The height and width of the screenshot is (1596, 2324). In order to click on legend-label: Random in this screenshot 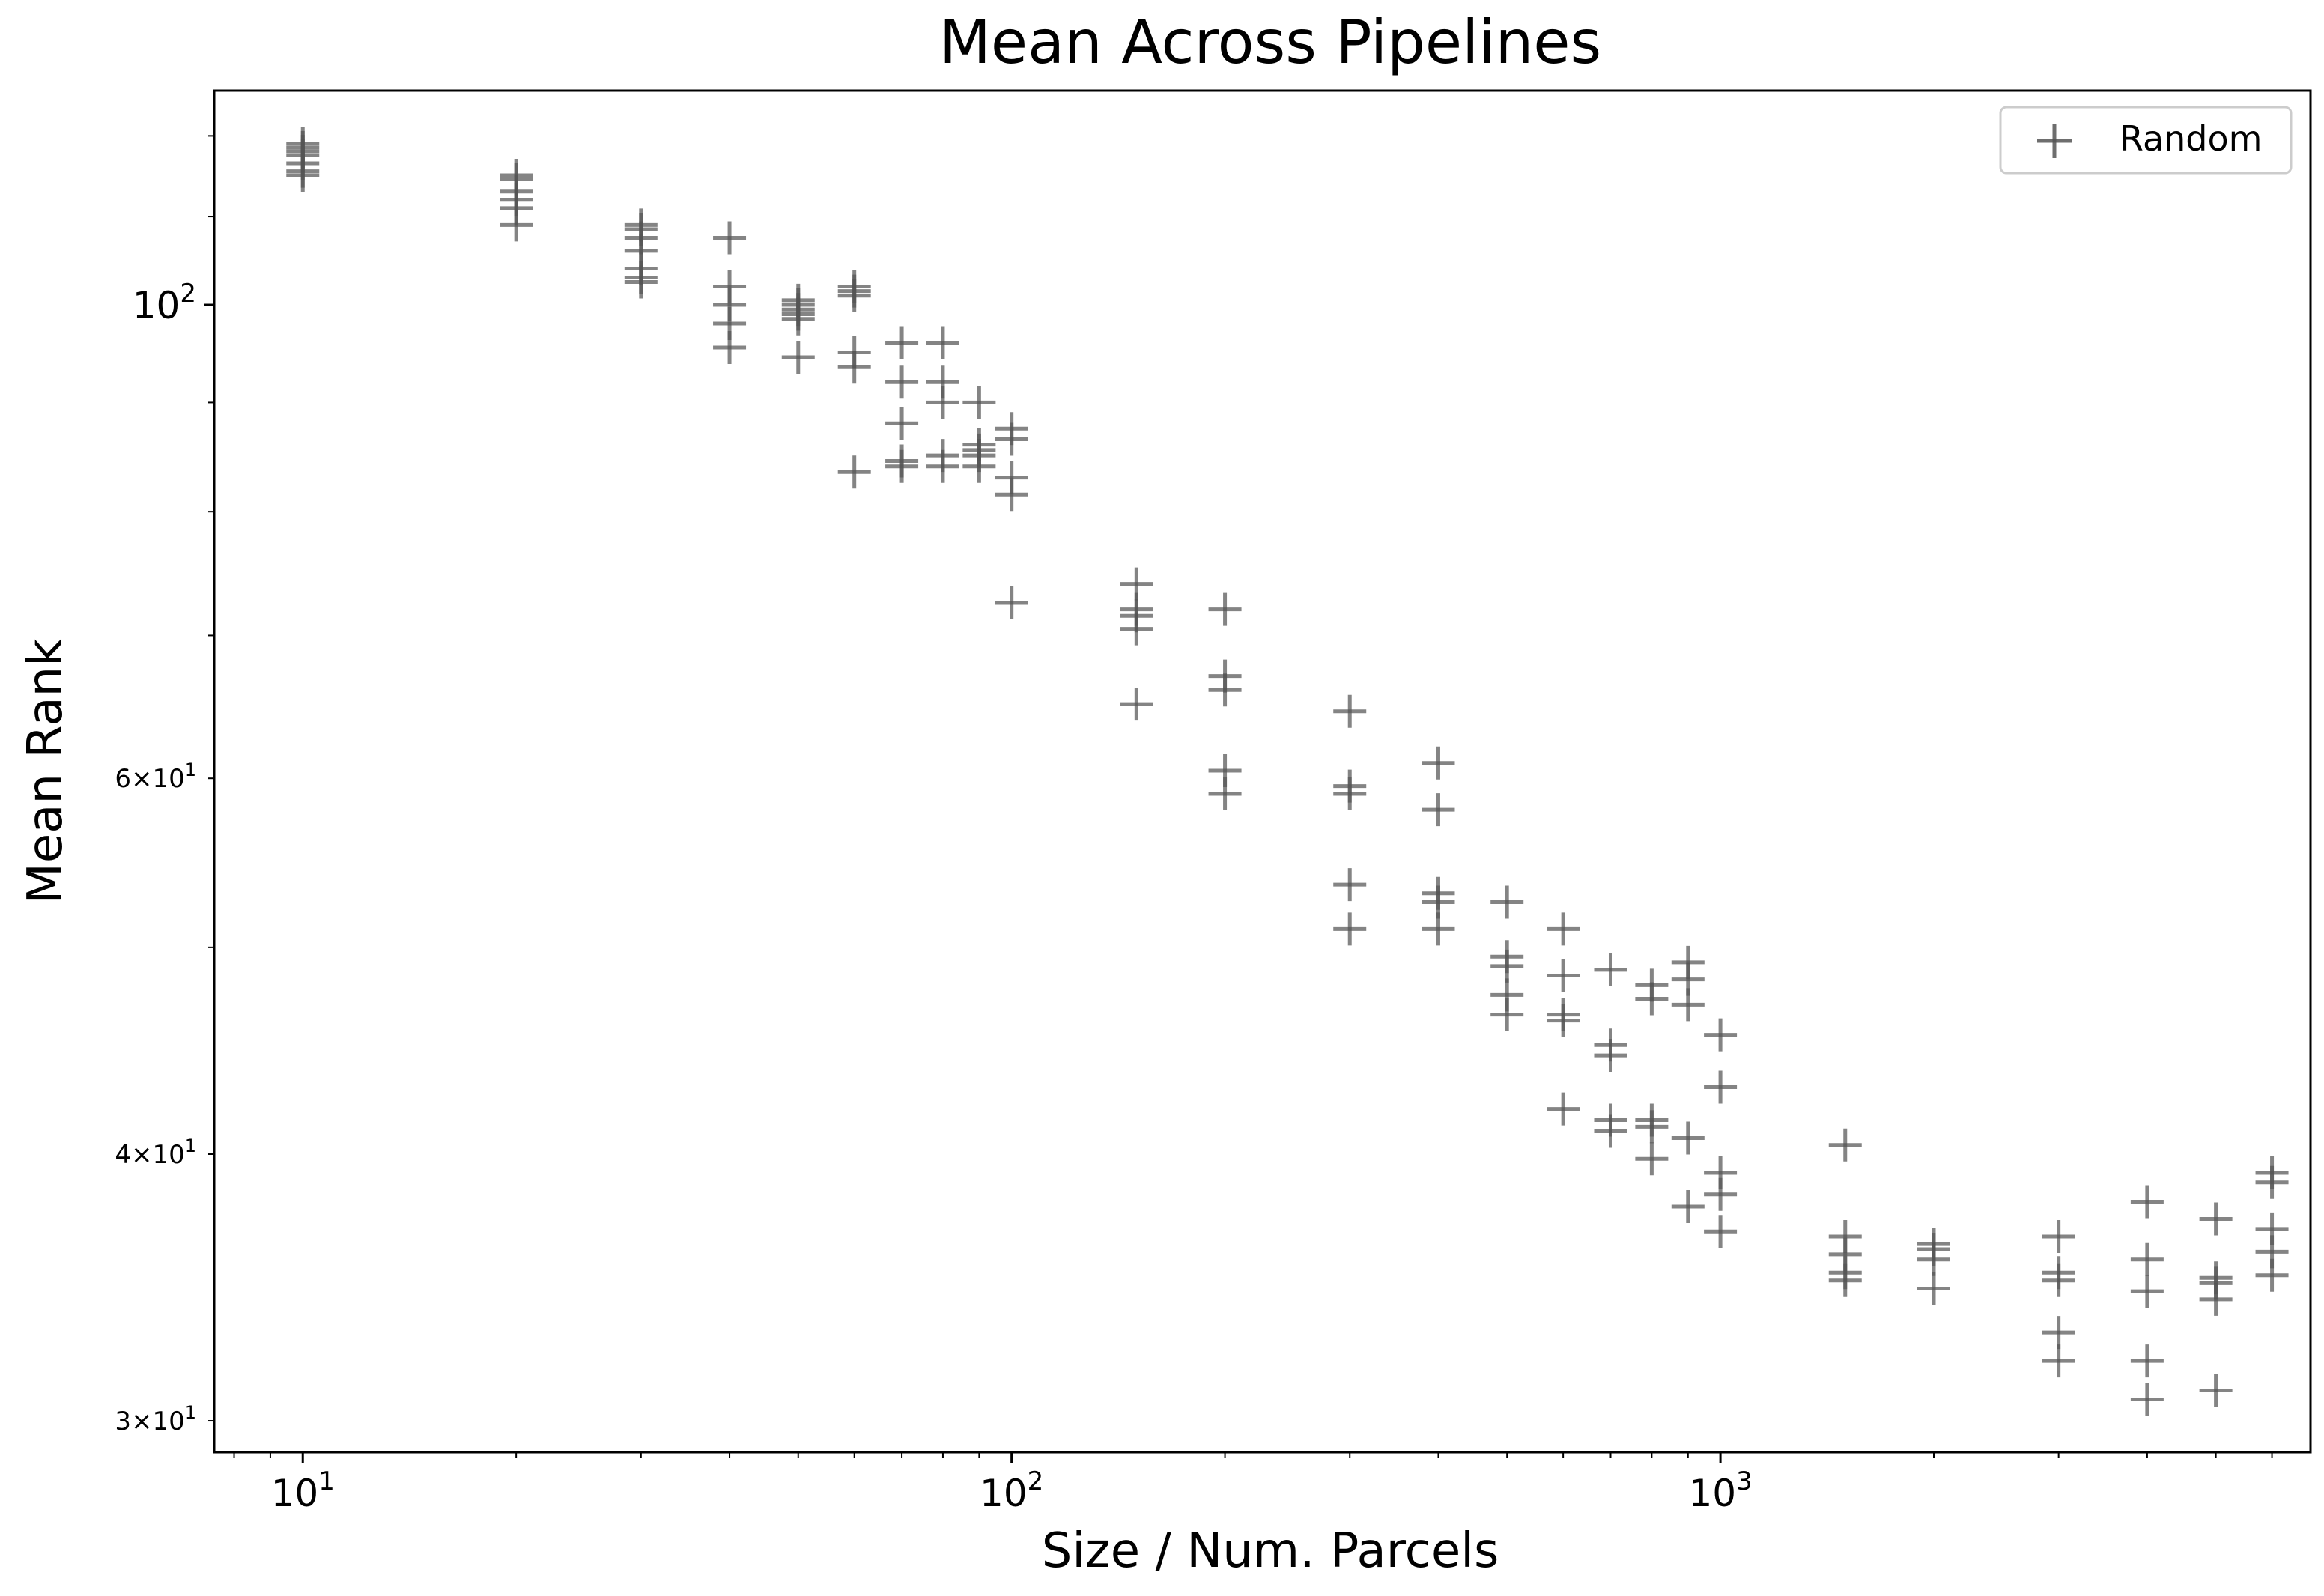, I will do `click(2191, 138)`.